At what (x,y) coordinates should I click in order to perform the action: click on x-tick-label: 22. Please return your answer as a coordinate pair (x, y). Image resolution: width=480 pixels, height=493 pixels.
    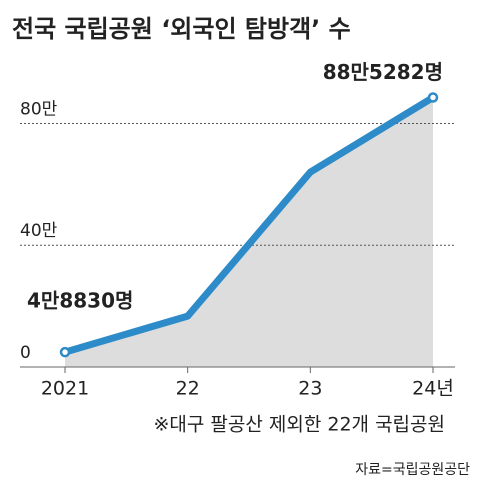
    Looking at the image, I should click on (188, 389).